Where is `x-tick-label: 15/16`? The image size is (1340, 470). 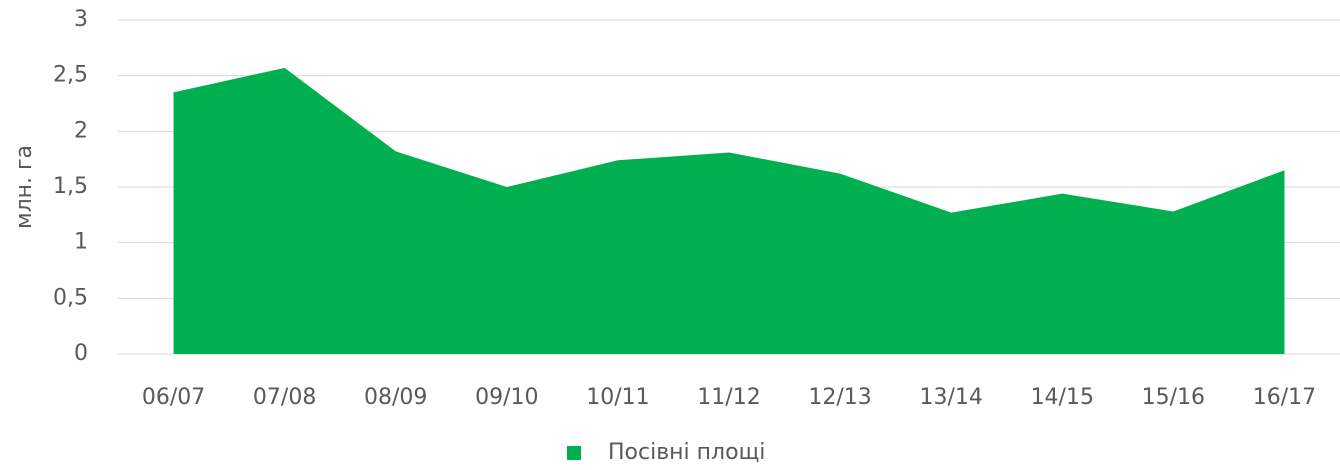 x-tick-label: 15/16 is located at coordinates (1173, 397).